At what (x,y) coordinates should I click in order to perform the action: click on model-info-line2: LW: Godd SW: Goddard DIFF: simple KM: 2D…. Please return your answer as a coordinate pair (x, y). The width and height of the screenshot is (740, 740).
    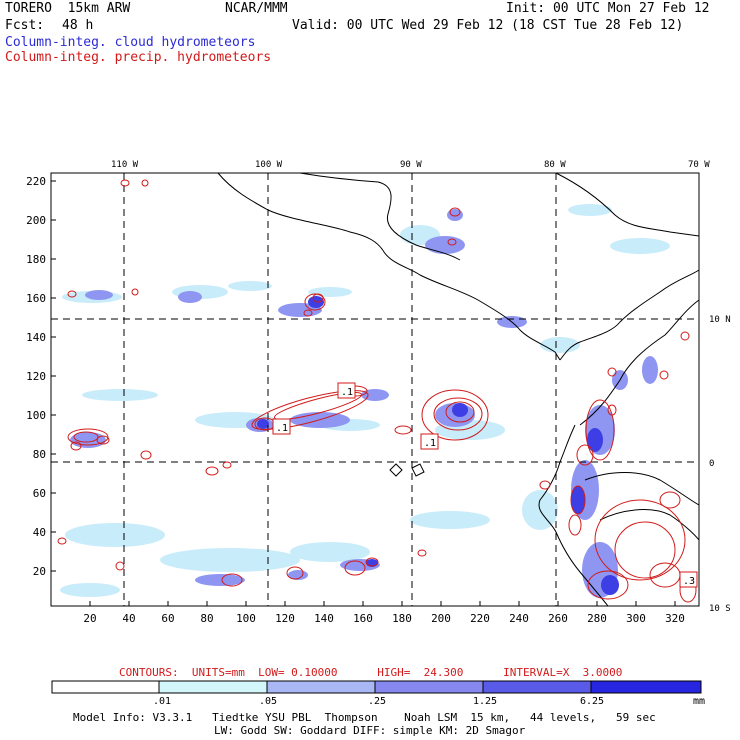
    Looking at the image, I should click on (370, 730).